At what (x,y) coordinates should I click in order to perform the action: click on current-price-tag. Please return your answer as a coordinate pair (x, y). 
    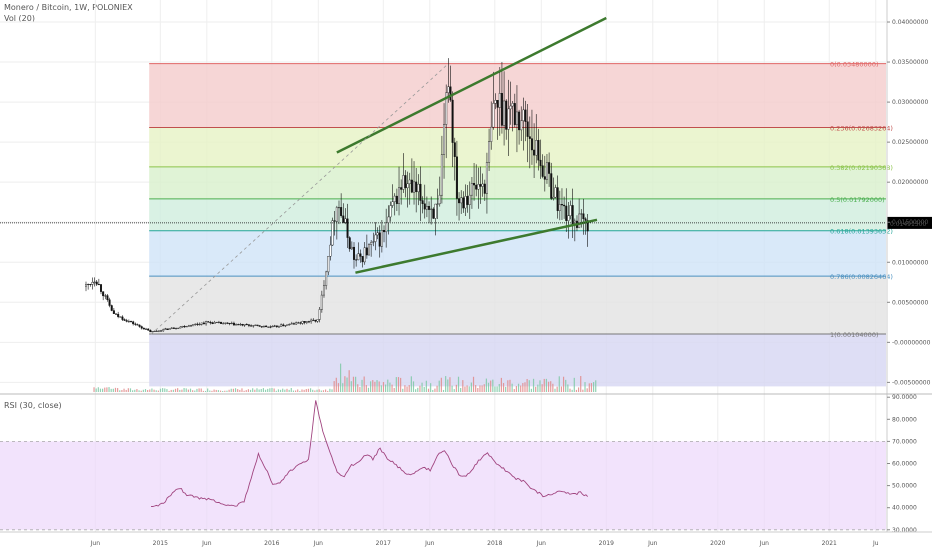
    Looking at the image, I should click on (909, 222).